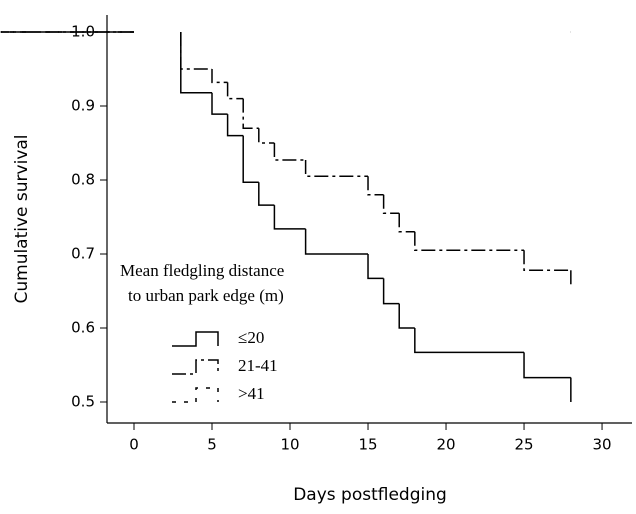 This screenshot has width=636, height=514. I want to click on y-tick-label: 0.8, so click(83, 180).